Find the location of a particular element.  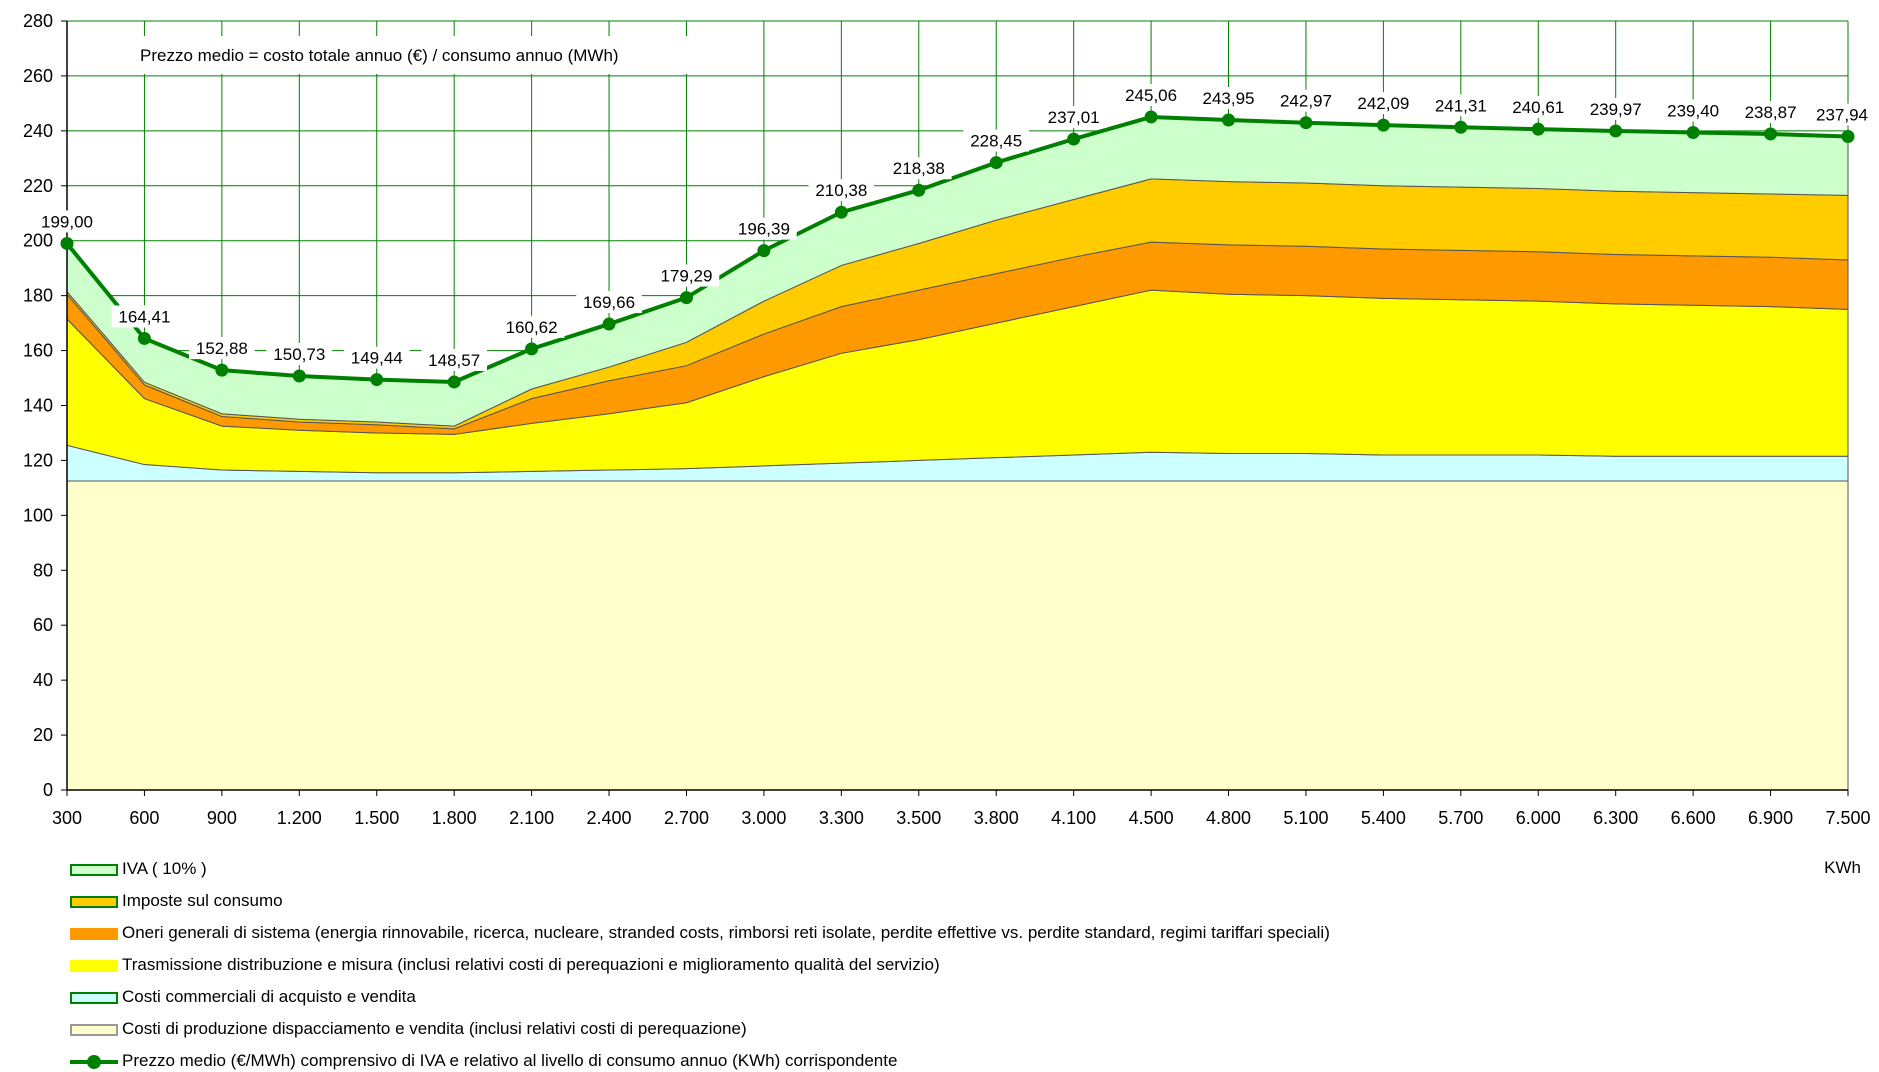

x-tick-label: 1.500 is located at coordinates (376, 818).